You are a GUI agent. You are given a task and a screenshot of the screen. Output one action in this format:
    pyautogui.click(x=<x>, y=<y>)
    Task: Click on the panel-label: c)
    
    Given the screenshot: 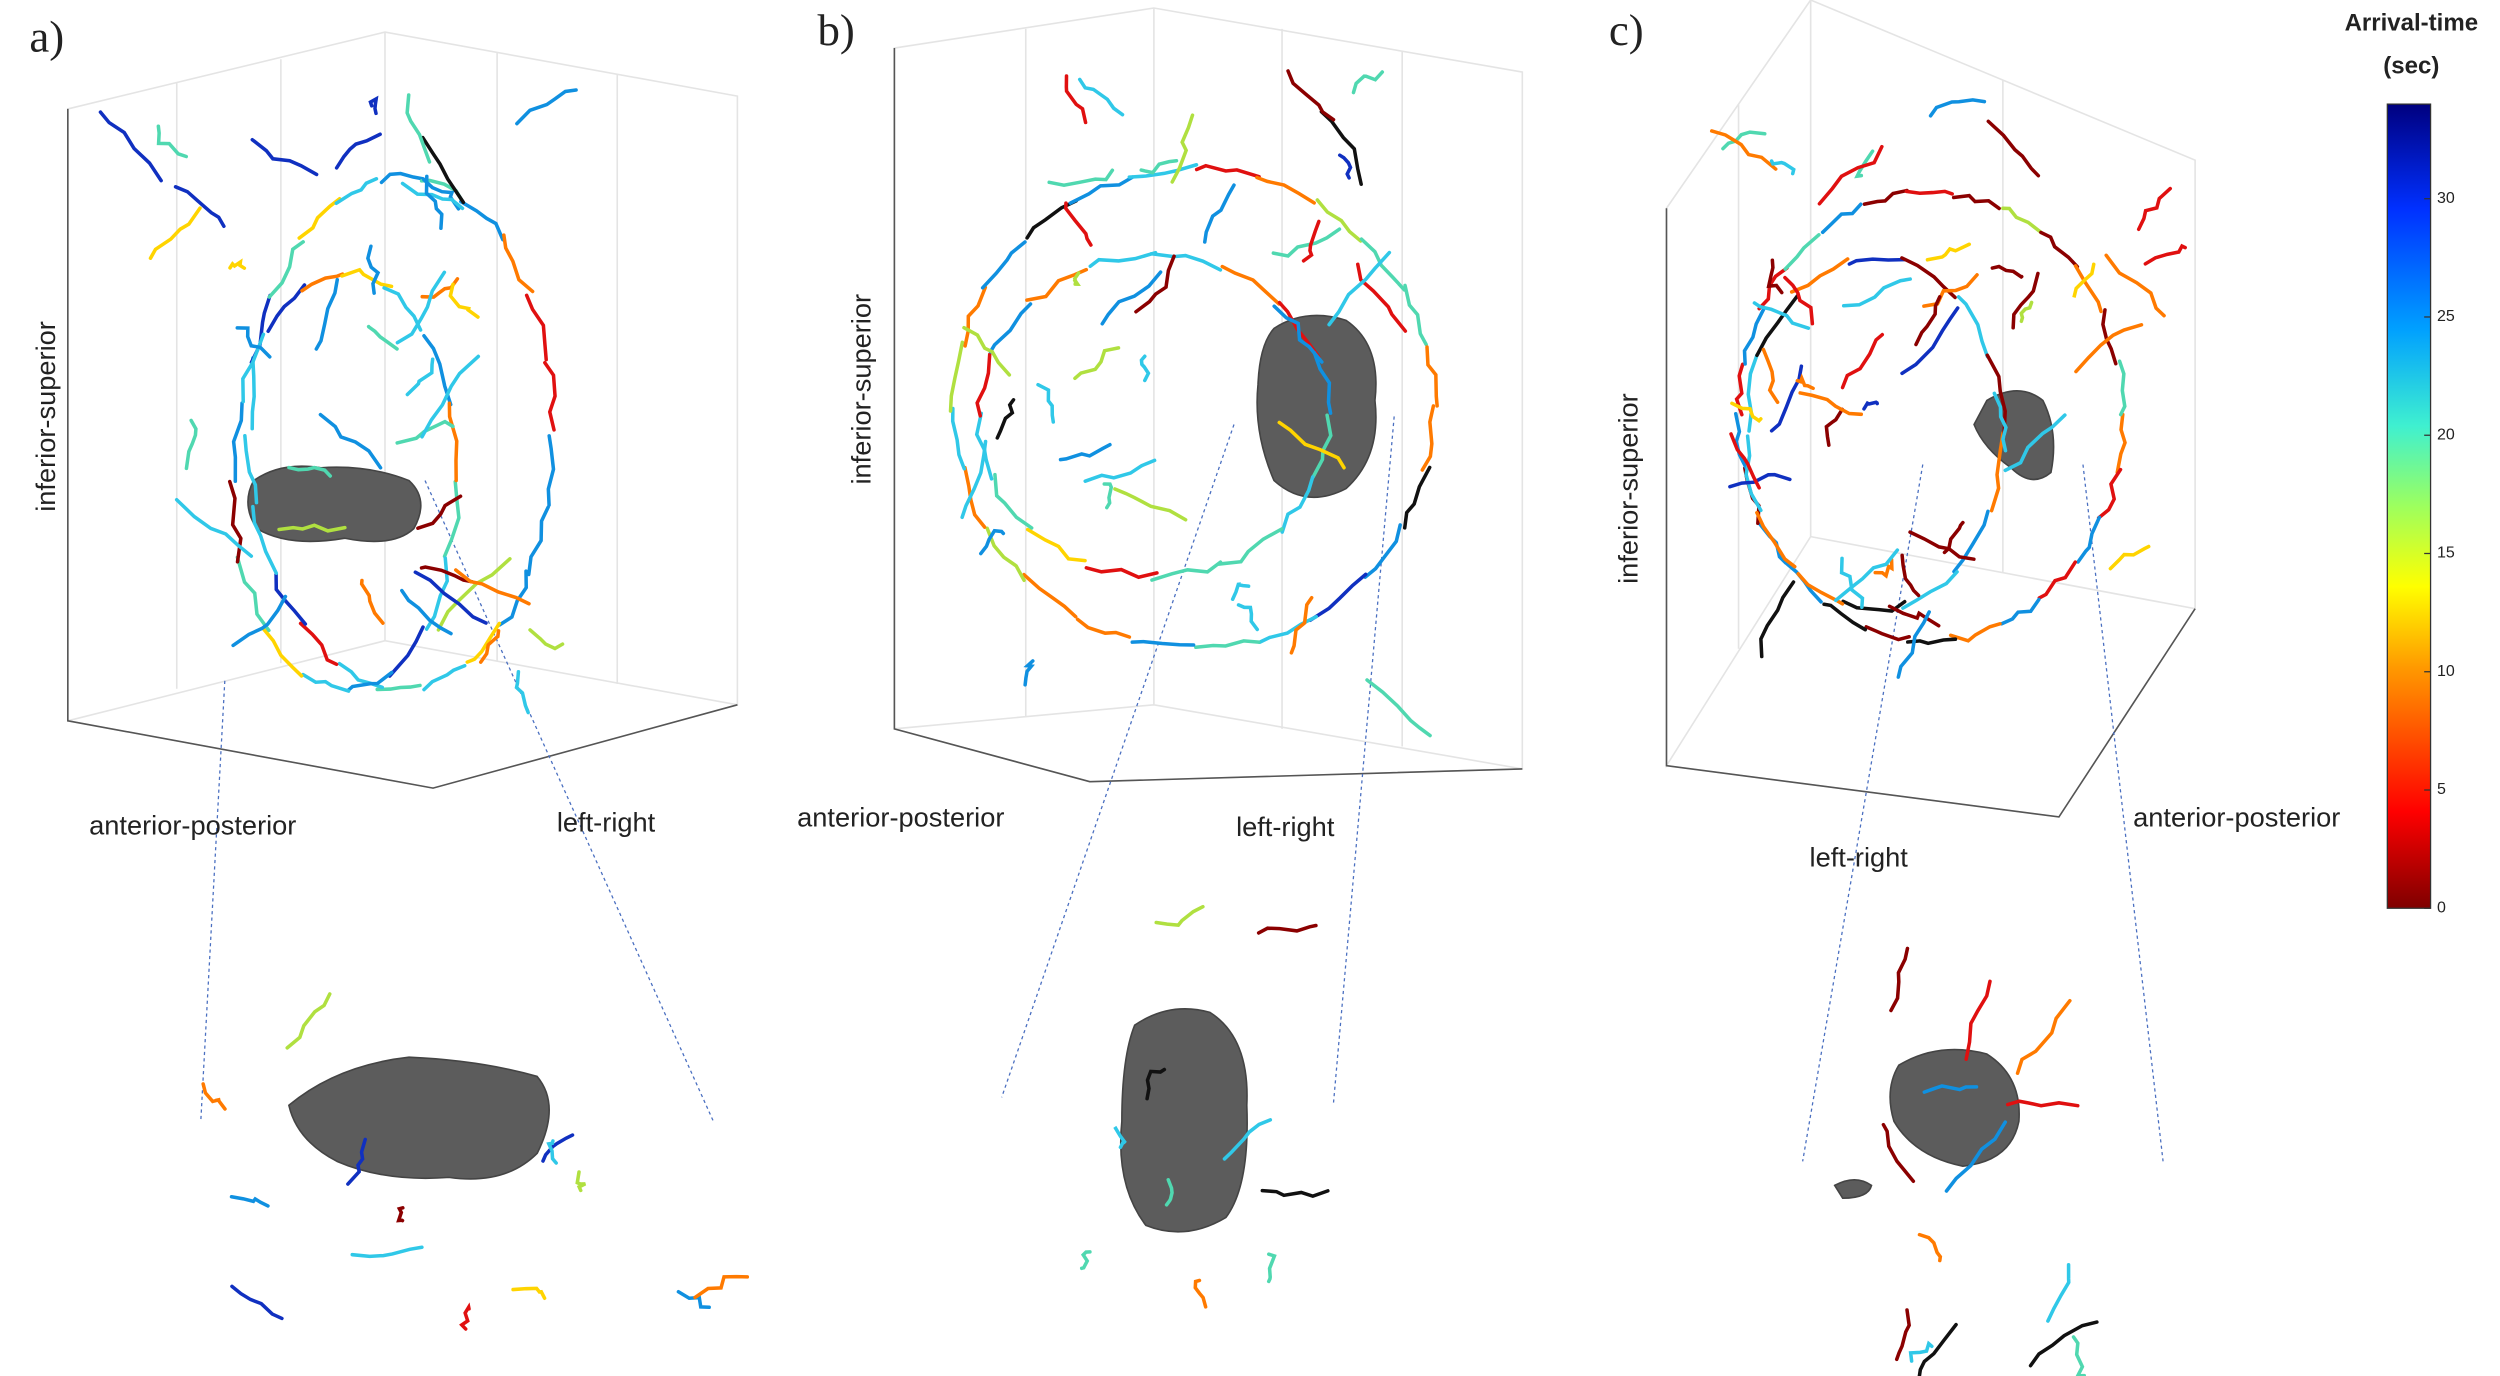 What is the action you would take?
    pyautogui.click(x=1626, y=30)
    